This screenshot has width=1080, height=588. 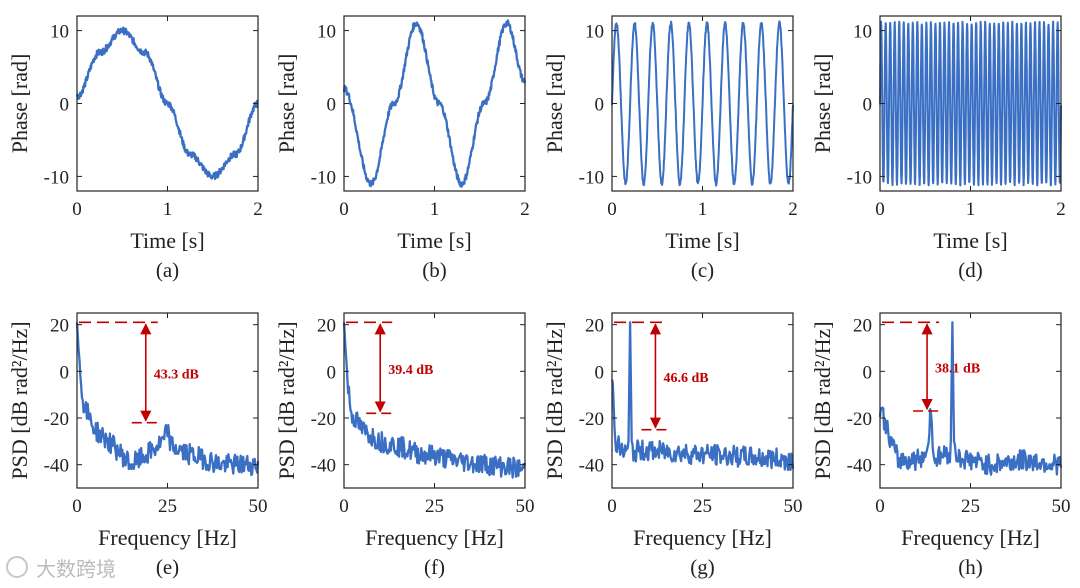 I want to click on db-annotation: 39.4 dB, so click(x=389, y=368).